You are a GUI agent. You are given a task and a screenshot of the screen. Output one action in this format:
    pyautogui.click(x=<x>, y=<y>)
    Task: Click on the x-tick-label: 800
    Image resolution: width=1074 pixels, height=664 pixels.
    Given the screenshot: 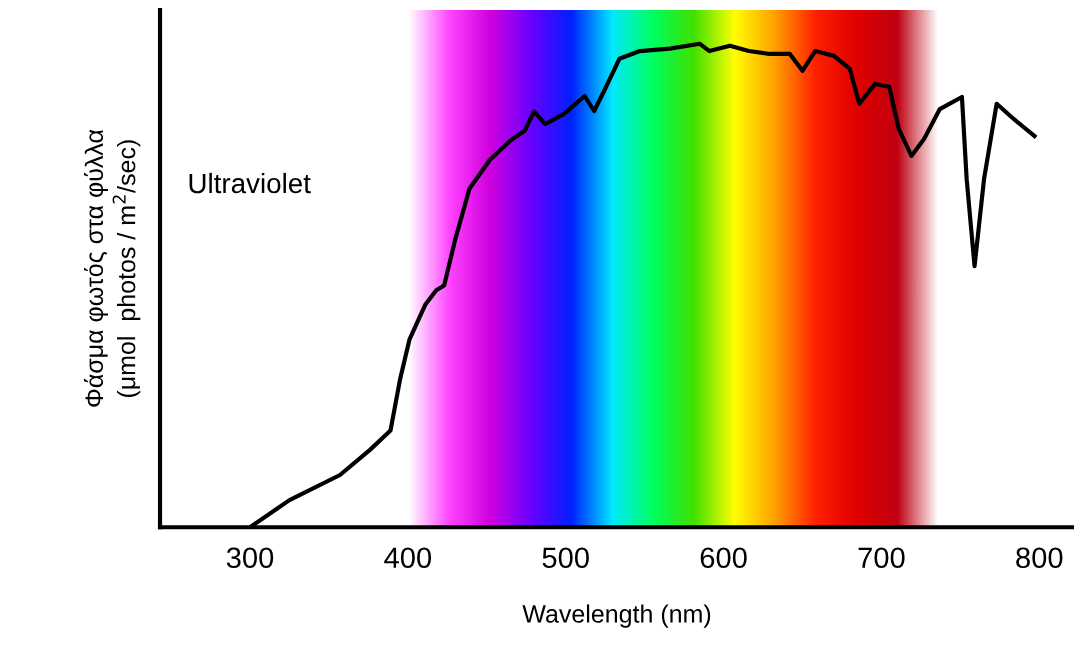 What is the action you would take?
    pyautogui.click(x=1039, y=558)
    